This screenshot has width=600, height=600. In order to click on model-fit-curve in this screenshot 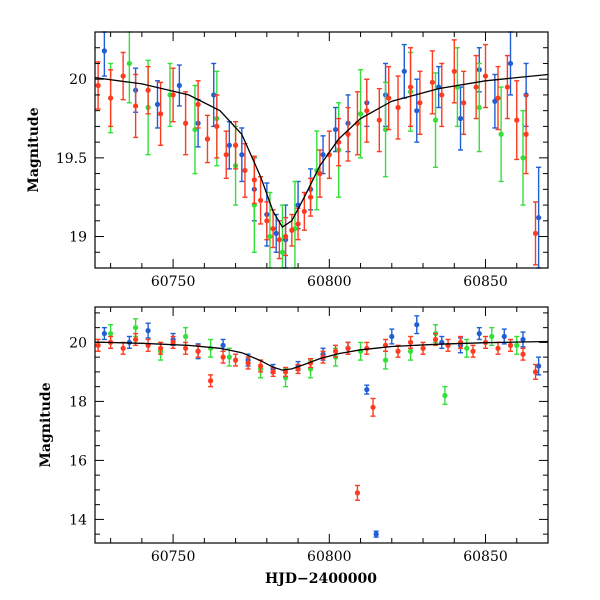, I will do `click(321, 355)`.